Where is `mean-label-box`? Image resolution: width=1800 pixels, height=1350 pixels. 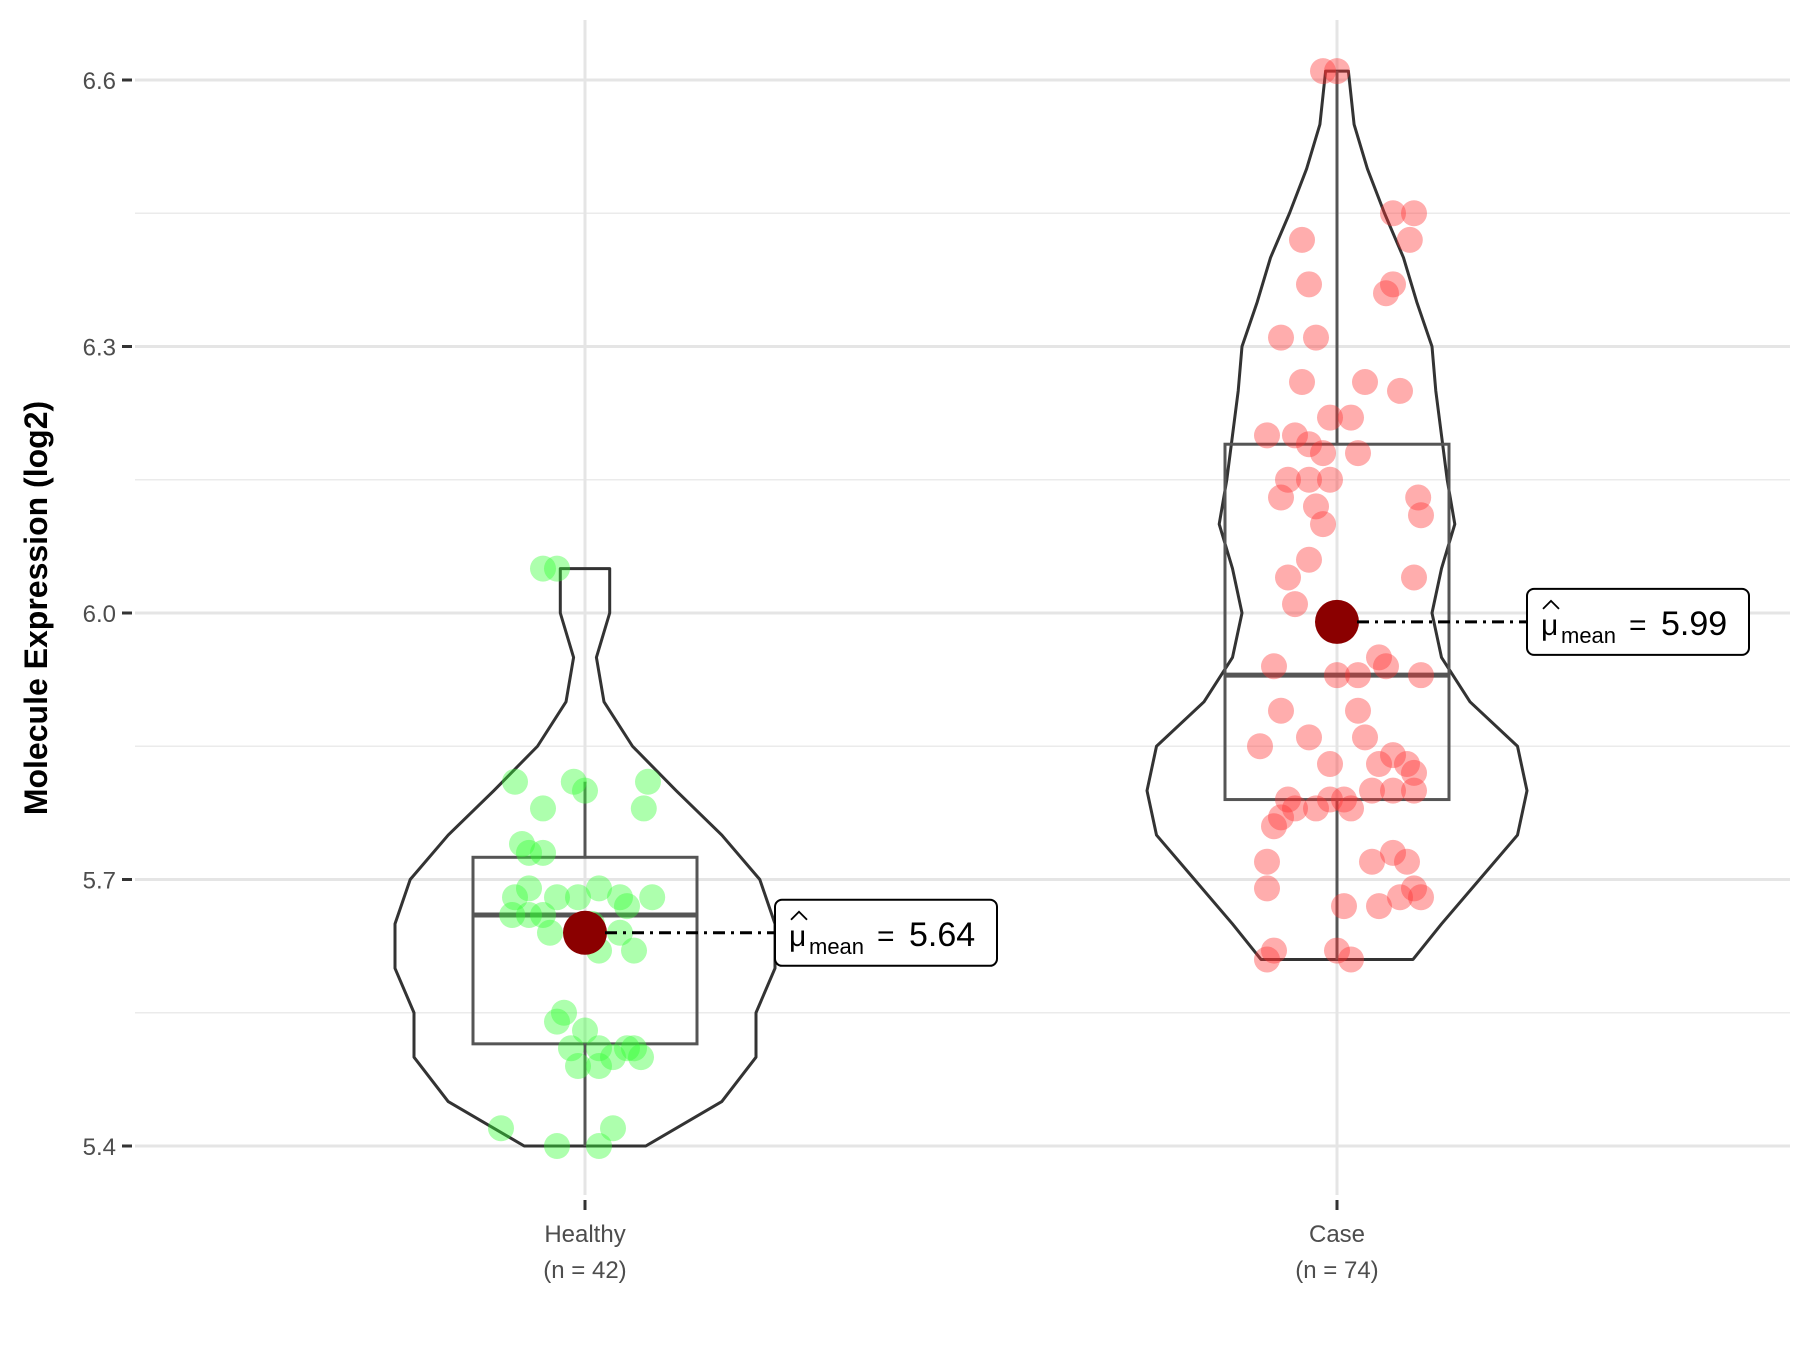
mean-label-box is located at coordinates (1638, 621).